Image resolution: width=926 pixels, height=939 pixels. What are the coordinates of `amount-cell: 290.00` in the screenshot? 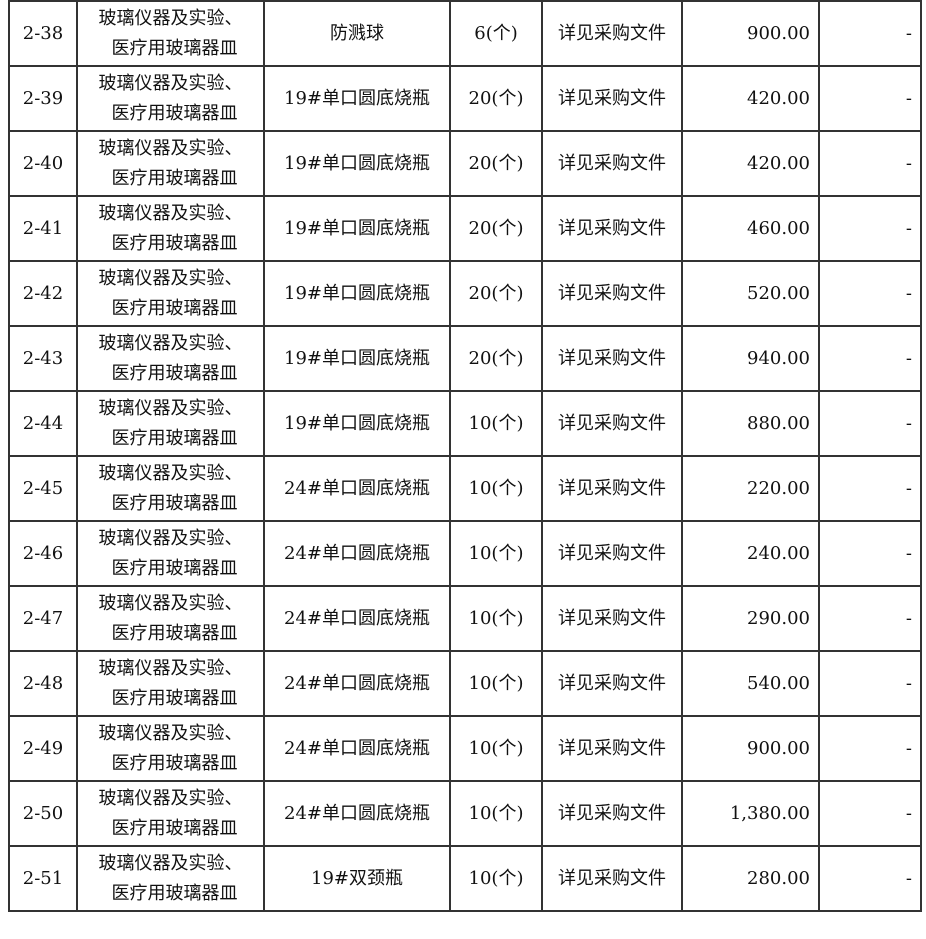 It's located at (750, 618).